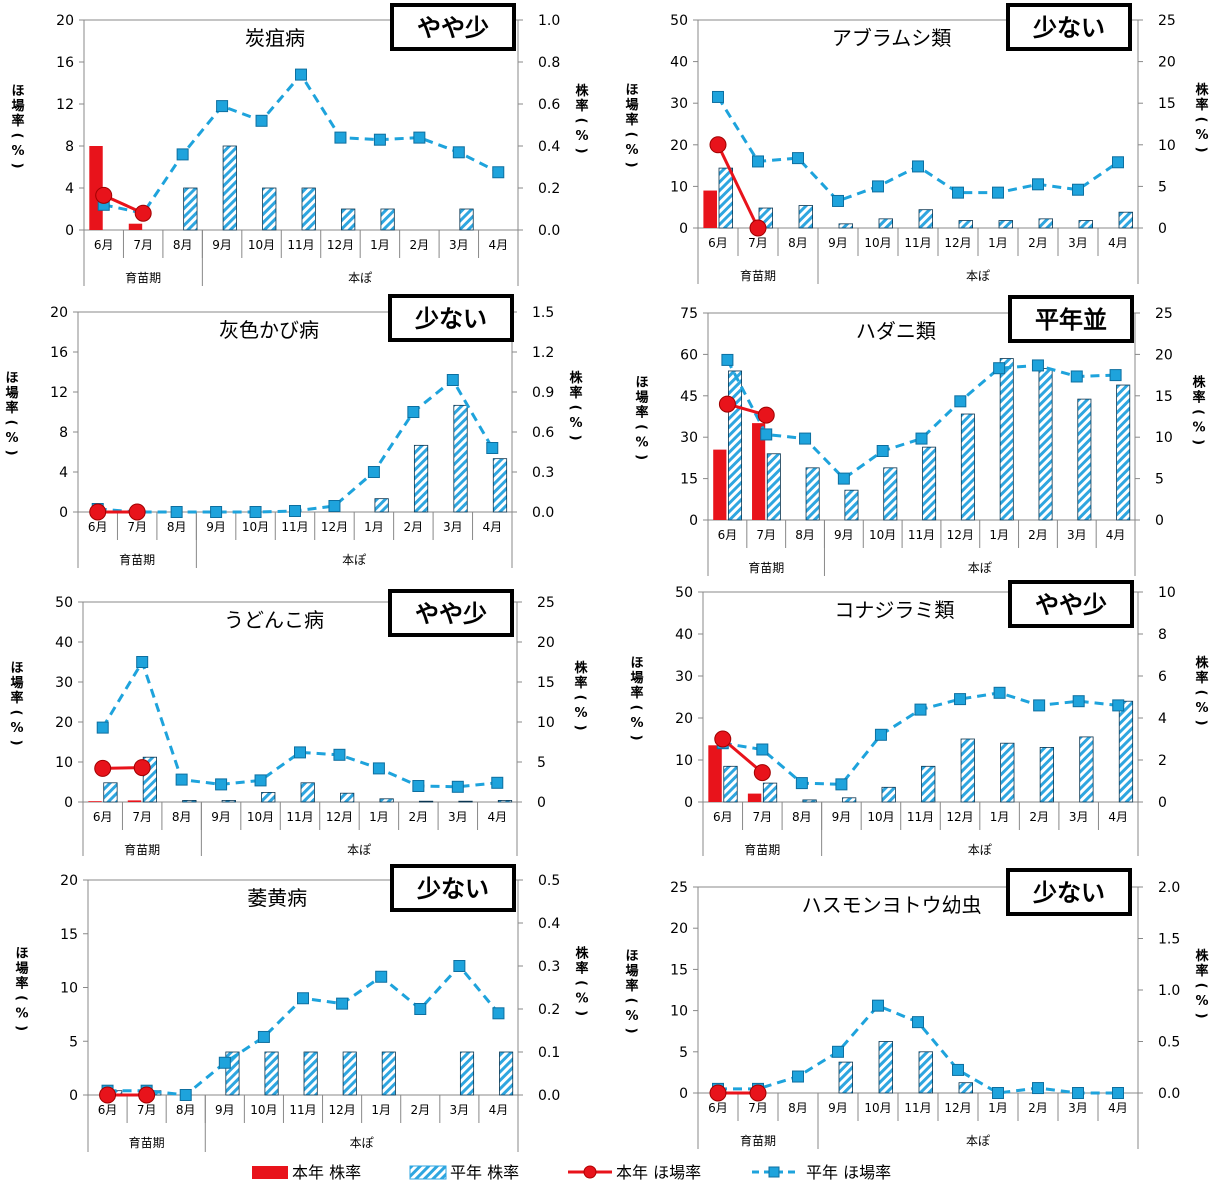  Describe the element at coordinates (68, 803) in the screenshot. I see `left-tick-label: 0` at that location.